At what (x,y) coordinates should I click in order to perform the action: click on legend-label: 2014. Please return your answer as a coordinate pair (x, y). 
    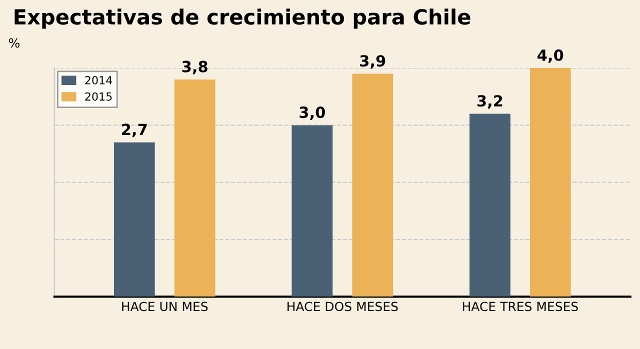
    Looking at the image, I should click on (98, 80).